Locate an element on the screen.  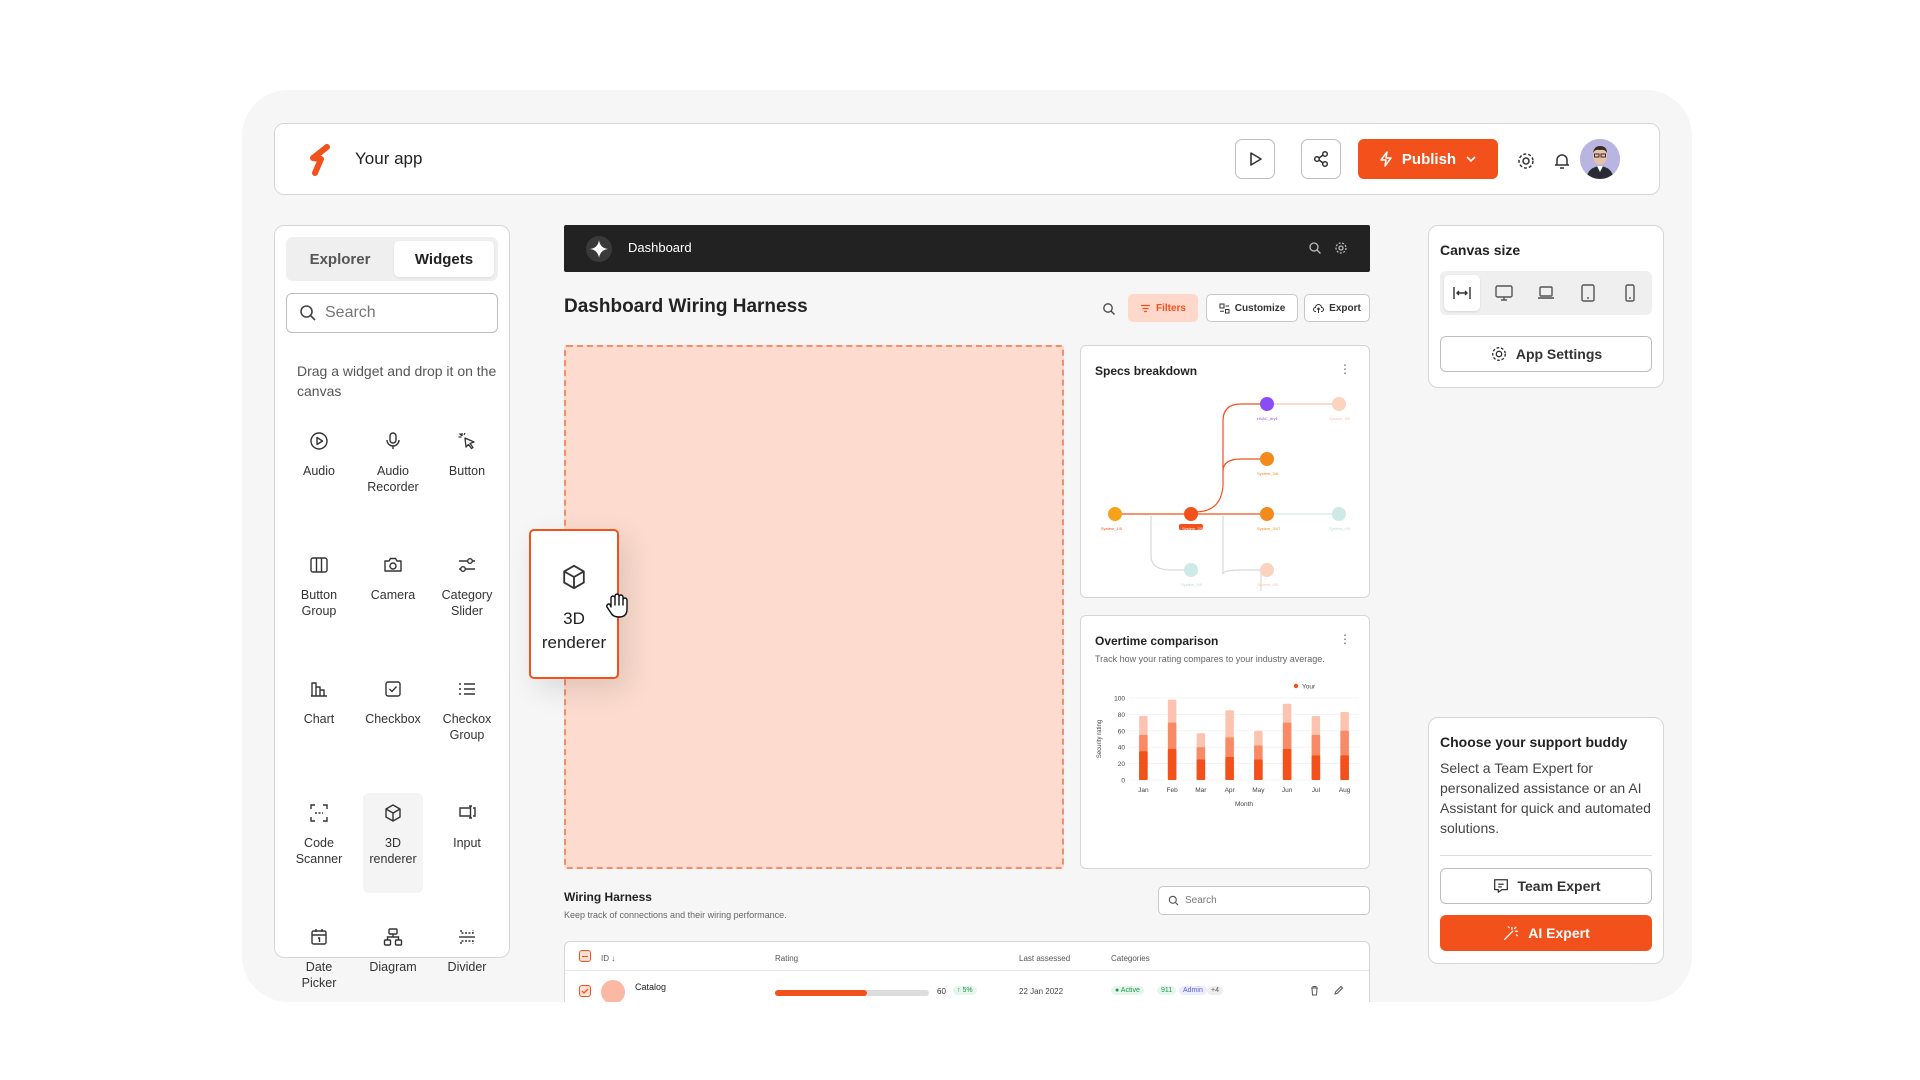
cube-icon is located at coordinates (393, 813).